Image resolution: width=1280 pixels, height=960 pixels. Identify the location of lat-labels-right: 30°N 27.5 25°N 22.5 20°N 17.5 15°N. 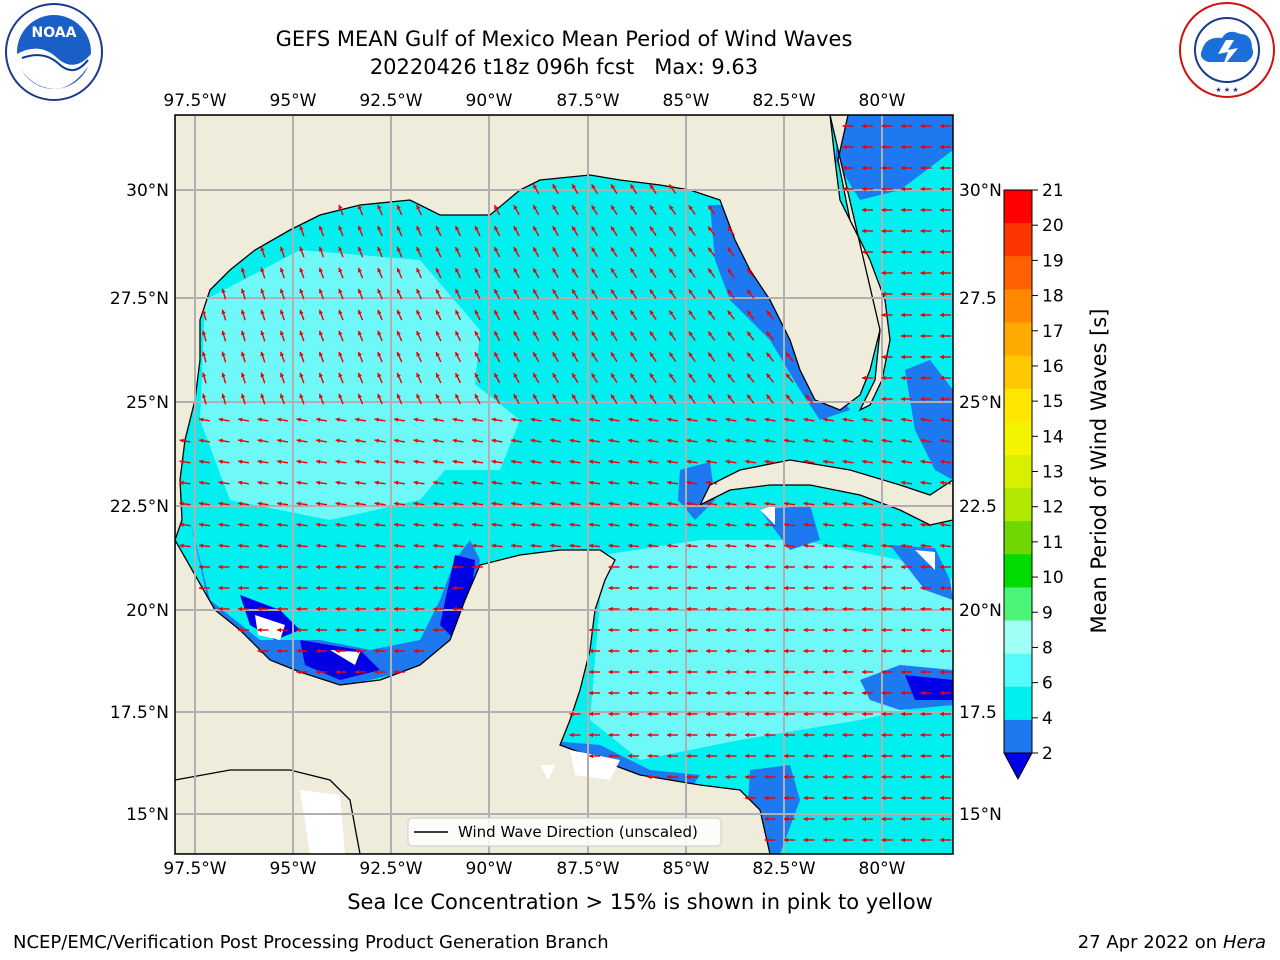
(980, 503).